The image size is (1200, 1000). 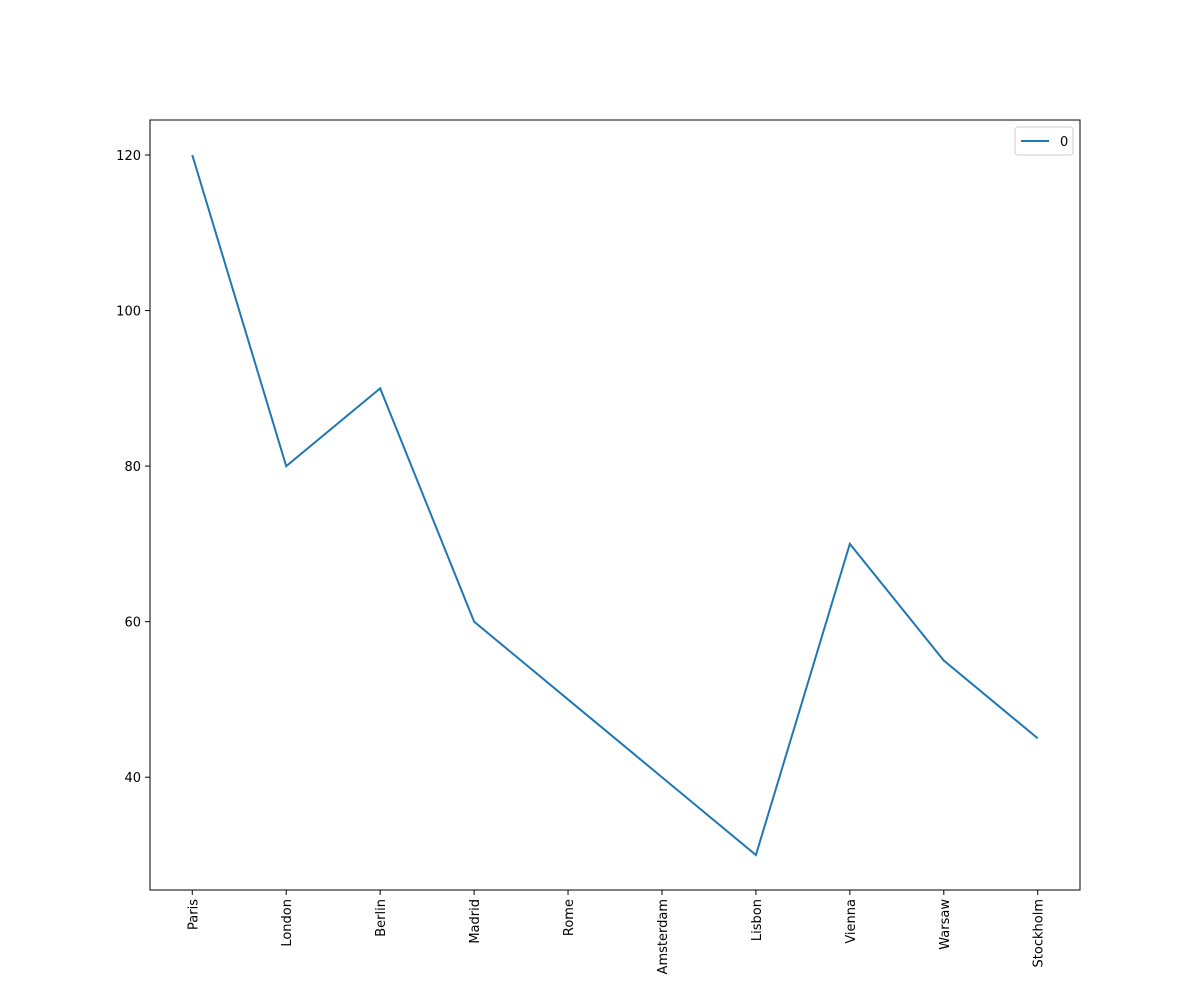 What do you see at coordinates (287, 923) in the screenshot?
I see `x-tick-label: London` at bounding box center [287, 923].